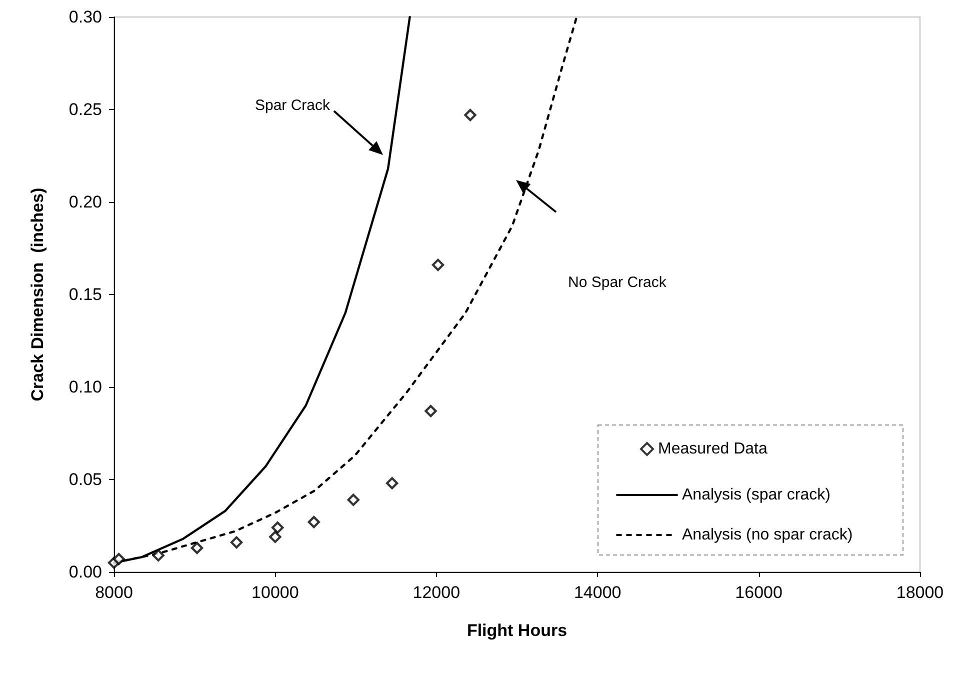 This screenshot has height=679, width=958. What do you see at coordinates (617, 282) in the screenshot?
I see `annotation: No Spar Crack` at bounding box center [617, 282].